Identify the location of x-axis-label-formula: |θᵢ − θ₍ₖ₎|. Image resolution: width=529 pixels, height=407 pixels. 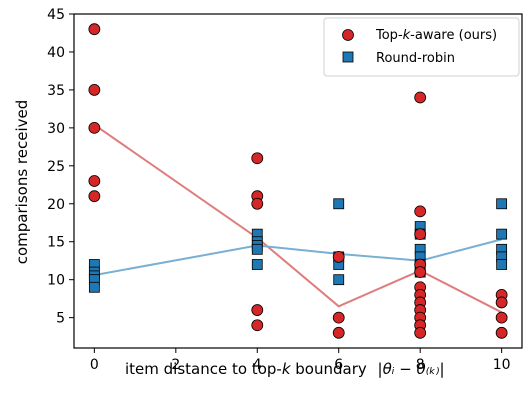
(411, 369).